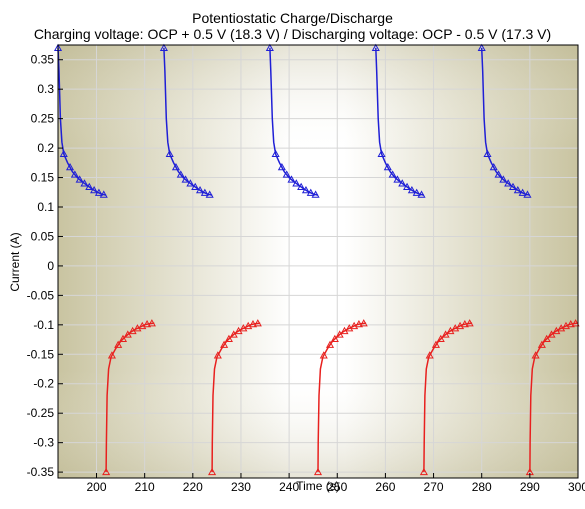  What do you see at coordinates (41, 472) in the screenshot?
I see `y-tick-label: -0.35` at bounding box center [41, 472].